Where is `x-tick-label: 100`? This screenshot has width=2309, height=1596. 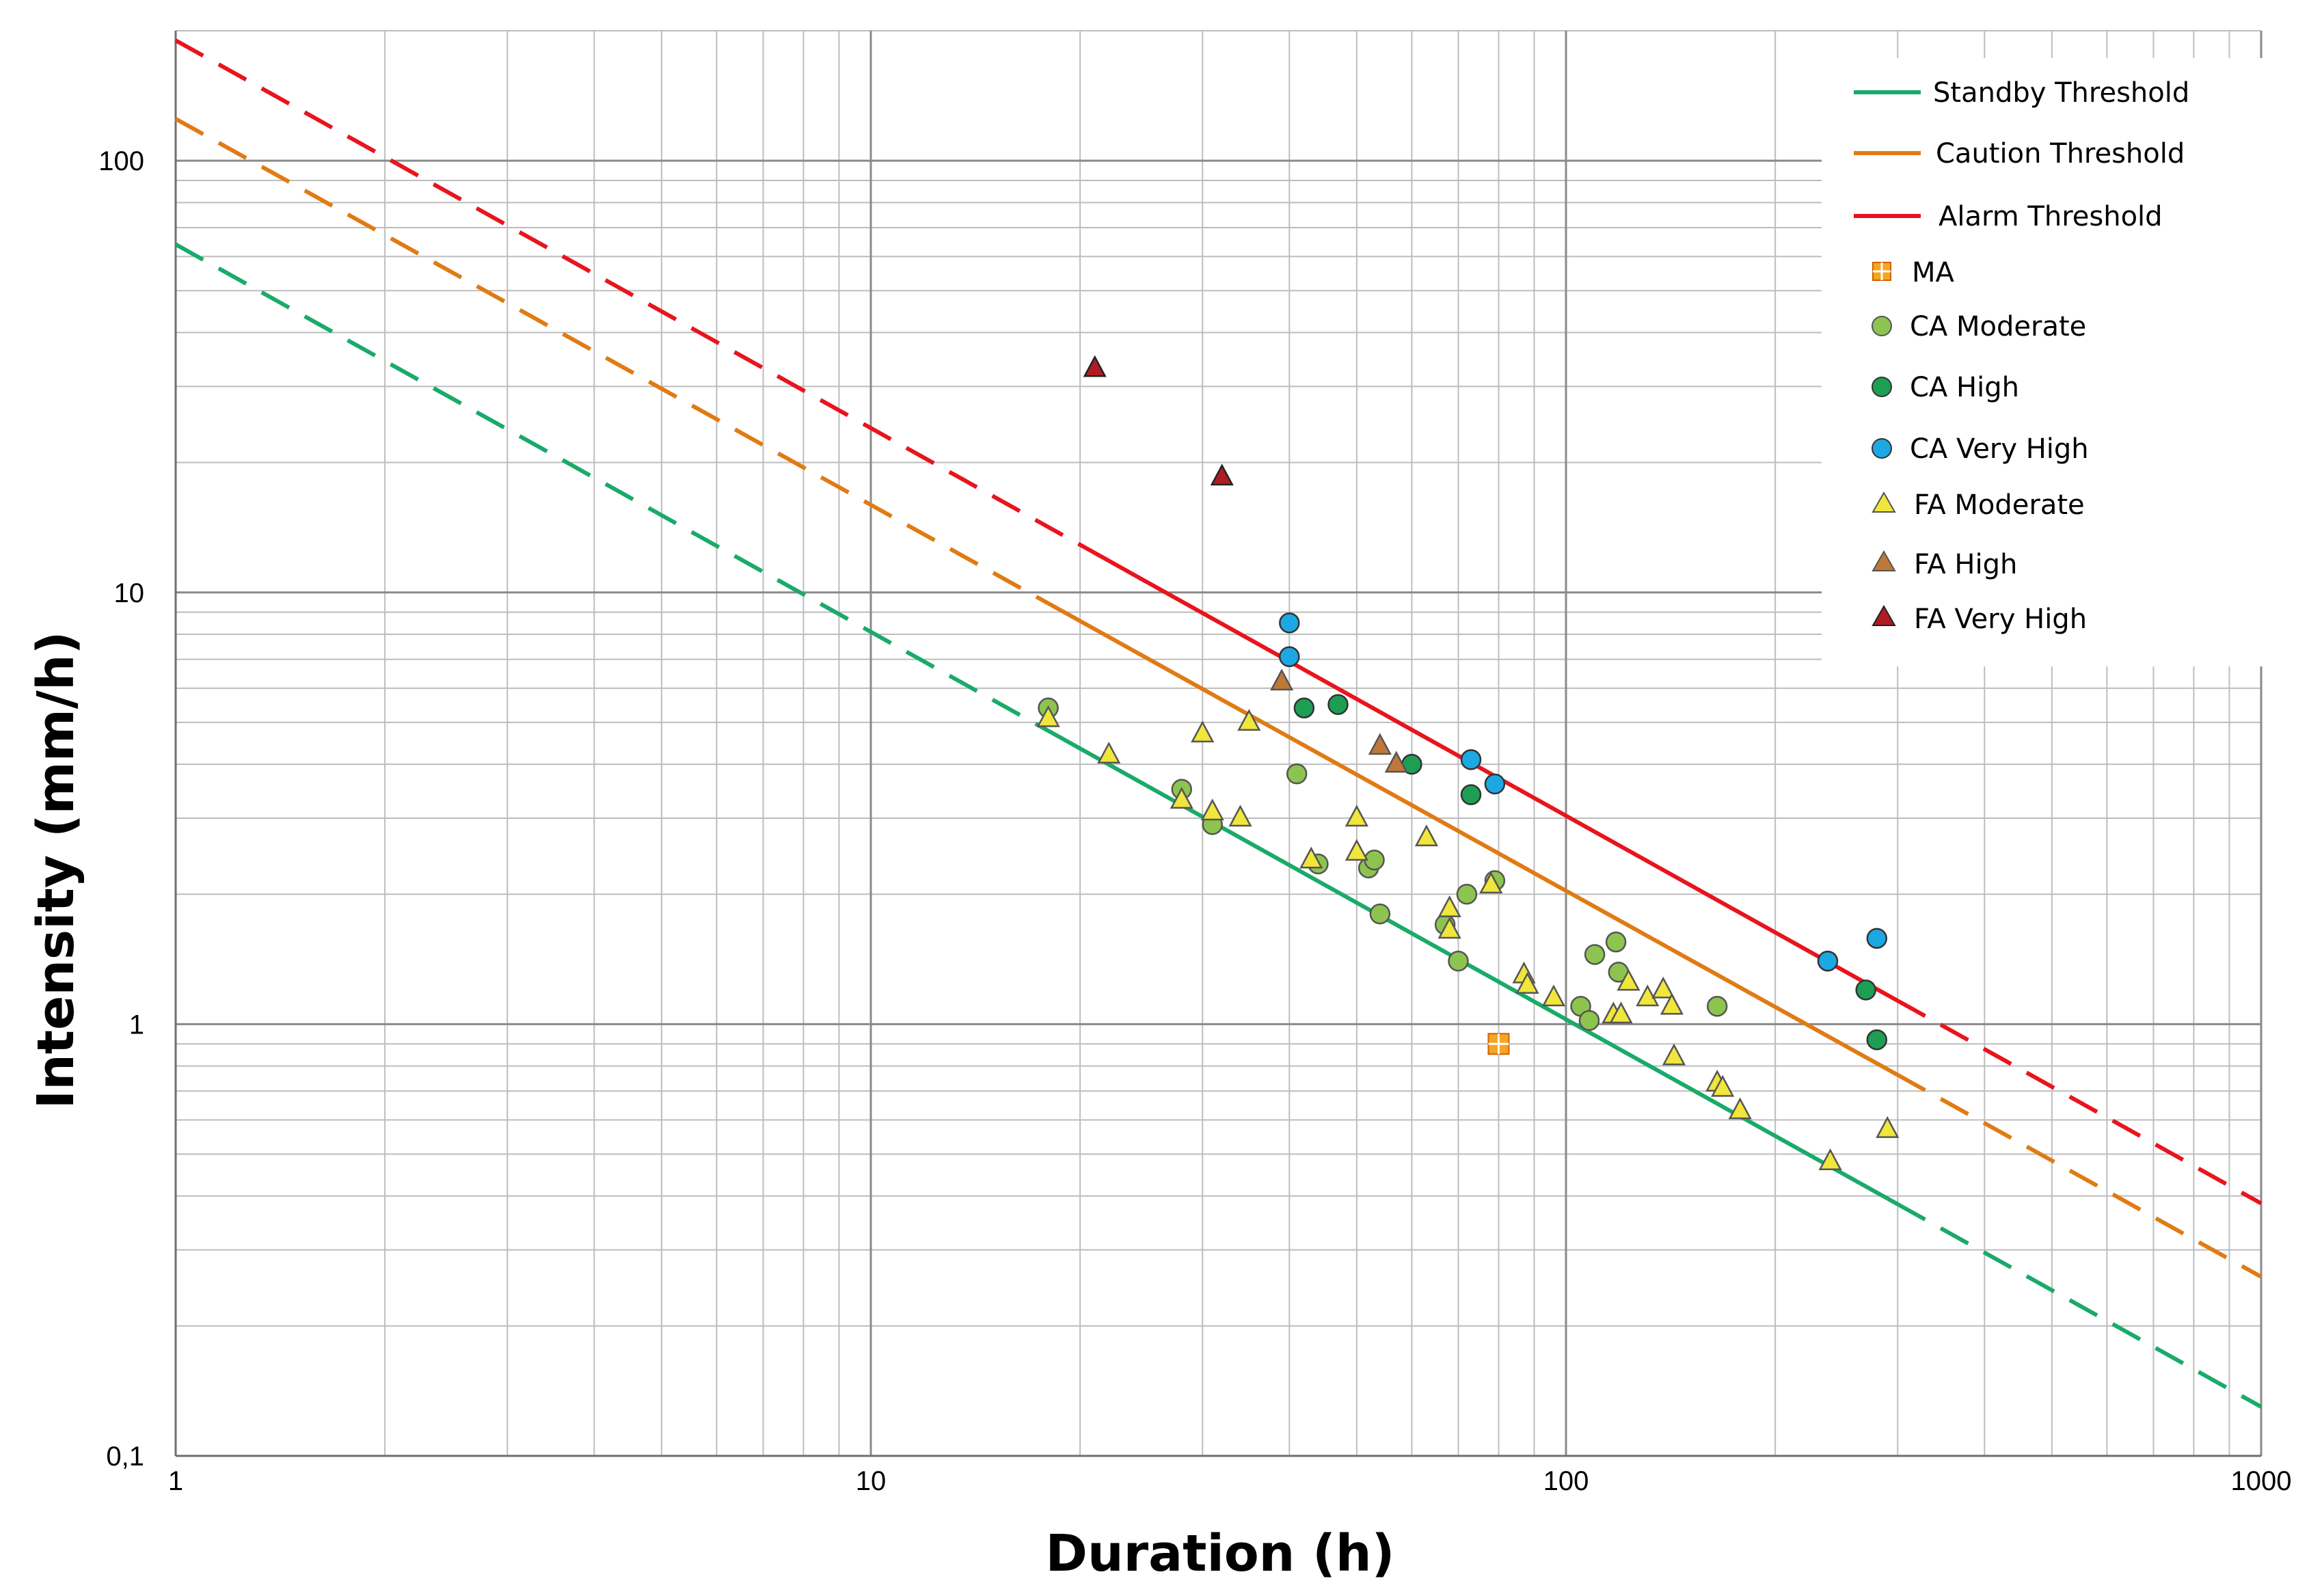 x-tick-label: 100 is located at coordinates (1566, 1481).